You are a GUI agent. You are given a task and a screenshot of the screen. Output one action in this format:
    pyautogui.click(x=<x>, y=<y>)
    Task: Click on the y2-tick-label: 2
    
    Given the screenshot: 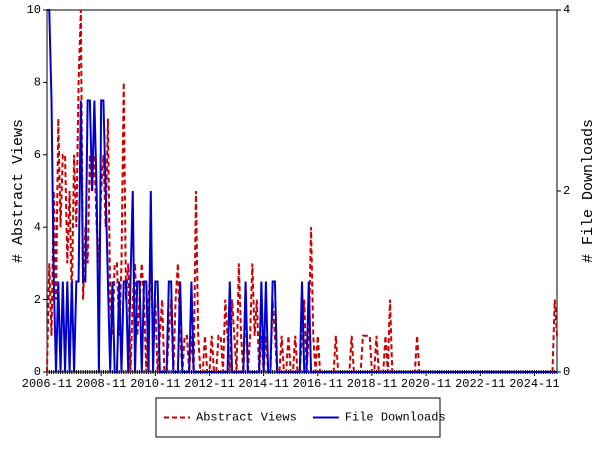 What is the action you would take?
    pyautogui.click(x=566, y=191)
    